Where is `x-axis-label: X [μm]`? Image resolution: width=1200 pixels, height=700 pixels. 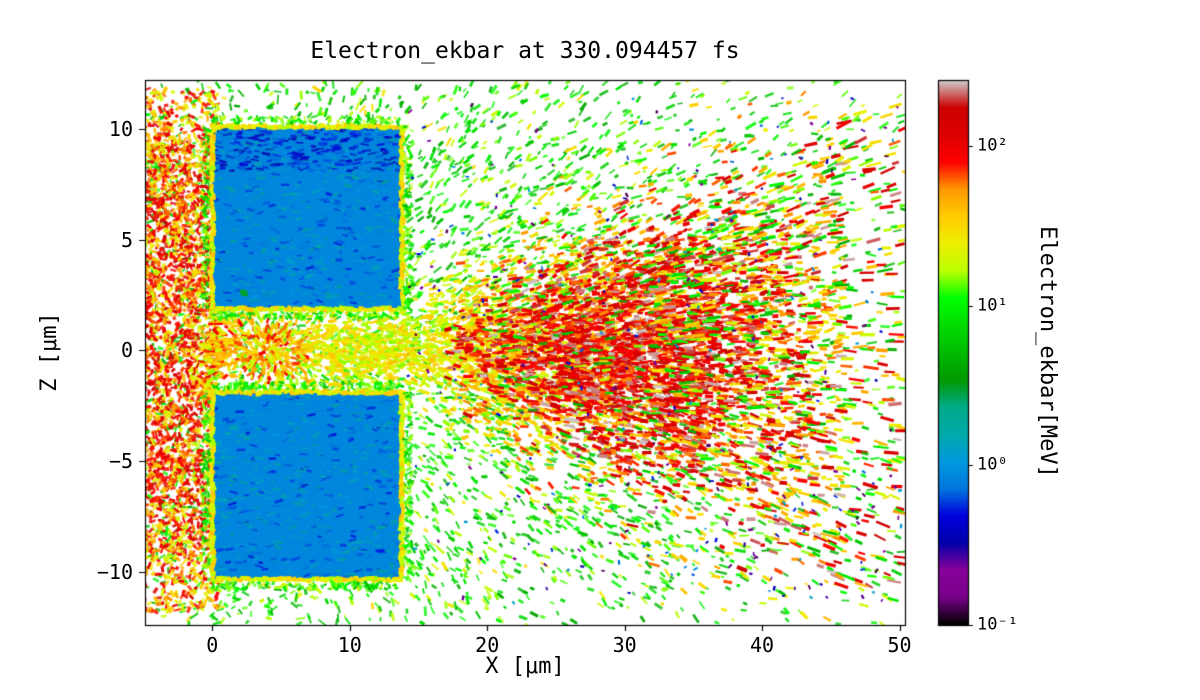 x-axis-label: X [μm] is located at coordinates (525, 666).